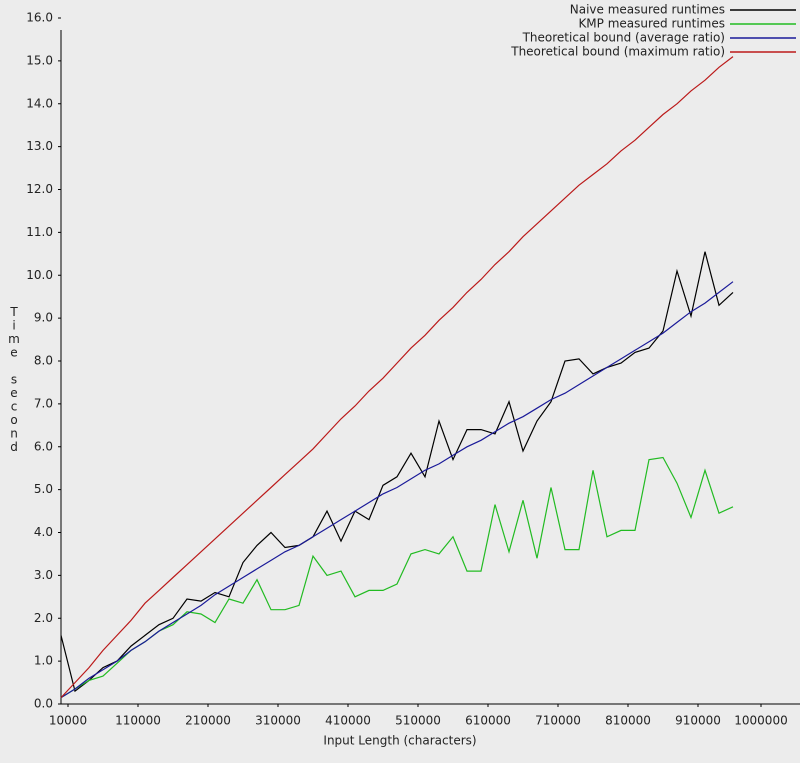  I want to click on y-tick-label: 7.0, so click(43, 403).